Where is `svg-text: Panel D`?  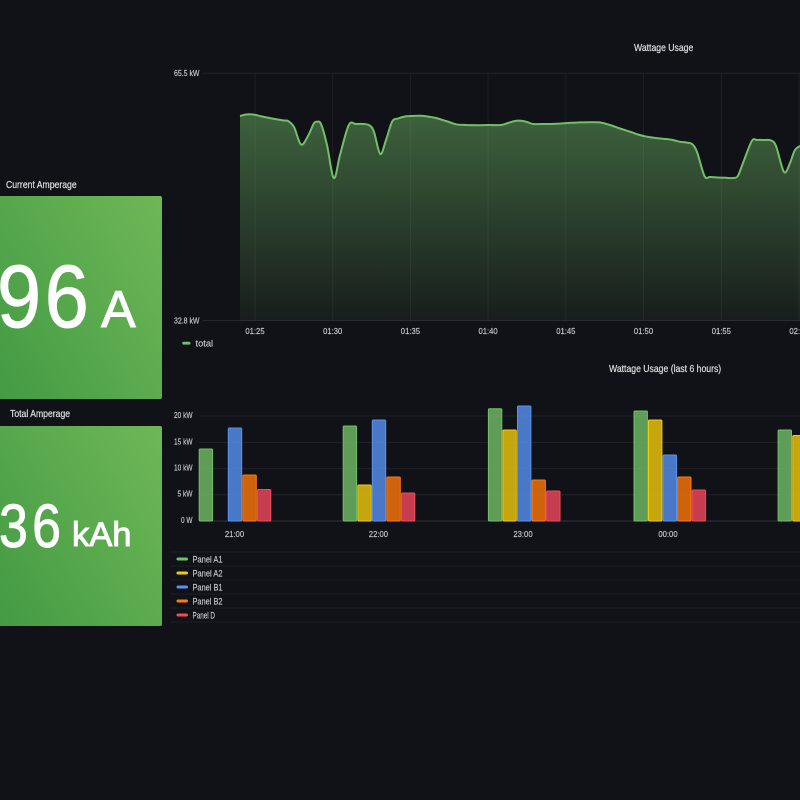
svg-text: Panel D is located at coordinates (204, 616).